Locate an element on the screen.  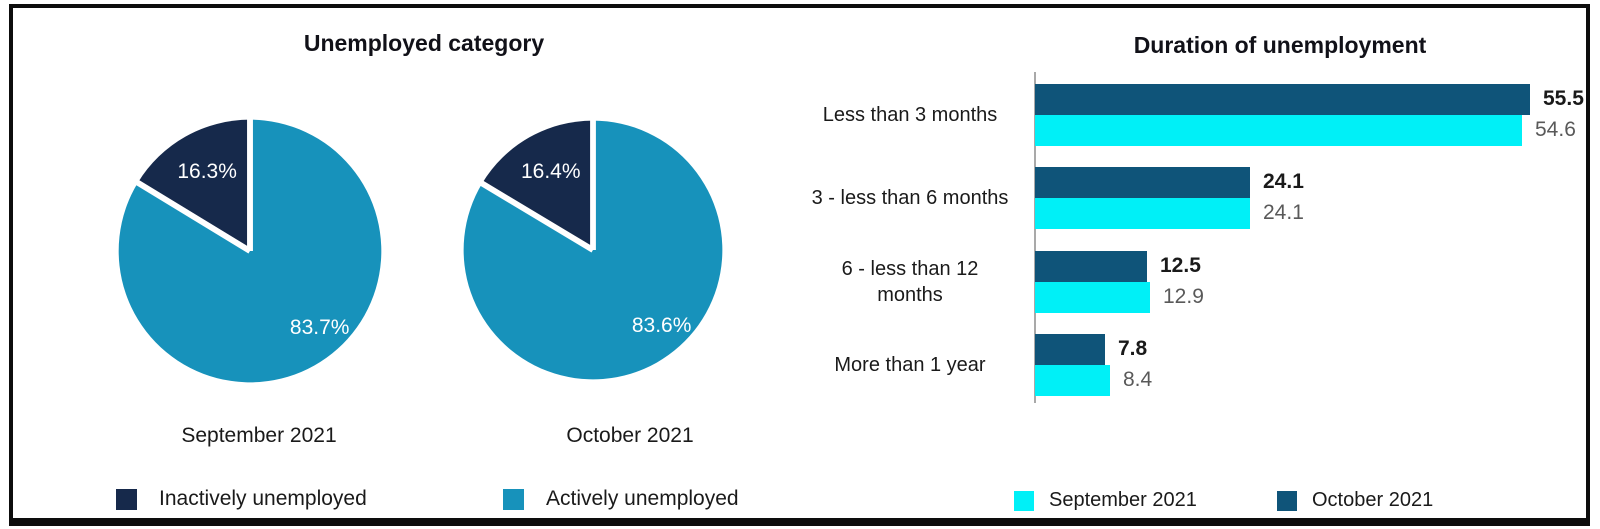
legend-label: September 2021 is located at coordinates (1123, 500).